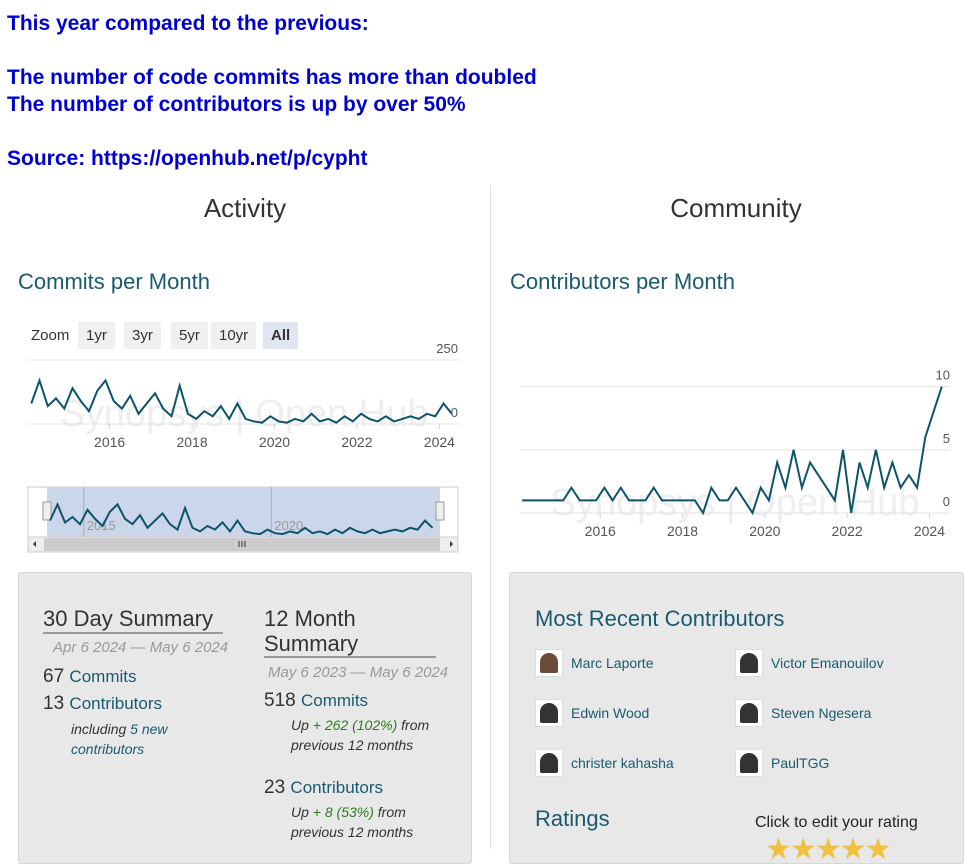 This screenshot has height=866, width=964. What do you see at coordinates (836, 822) in the screenshot?
I see `rating-prompt: Click to edit your rating` at bounding box center [836, 822].